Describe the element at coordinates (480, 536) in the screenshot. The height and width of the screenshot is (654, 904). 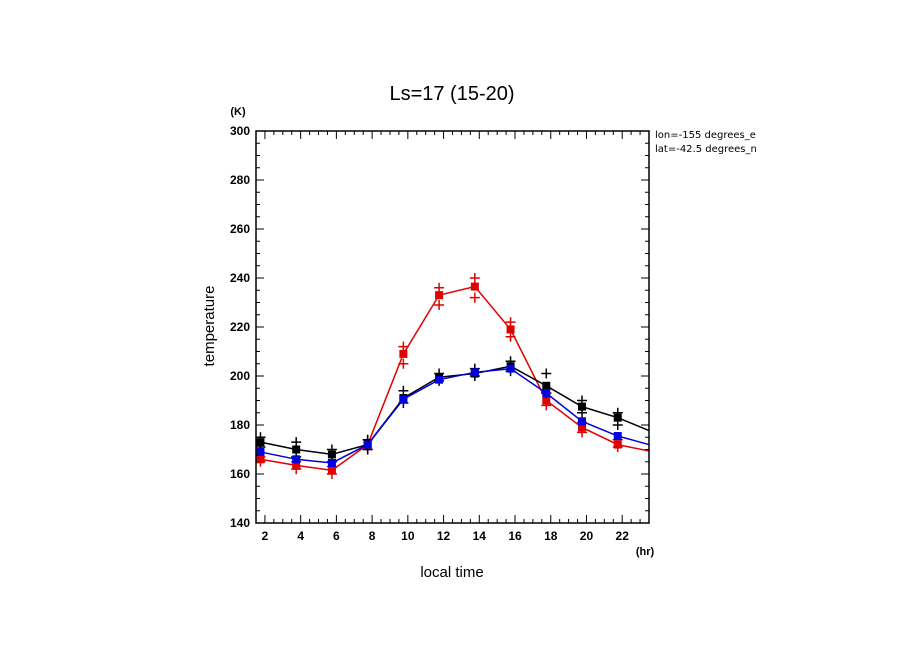
I see `x-tick-label: 14` at that location.